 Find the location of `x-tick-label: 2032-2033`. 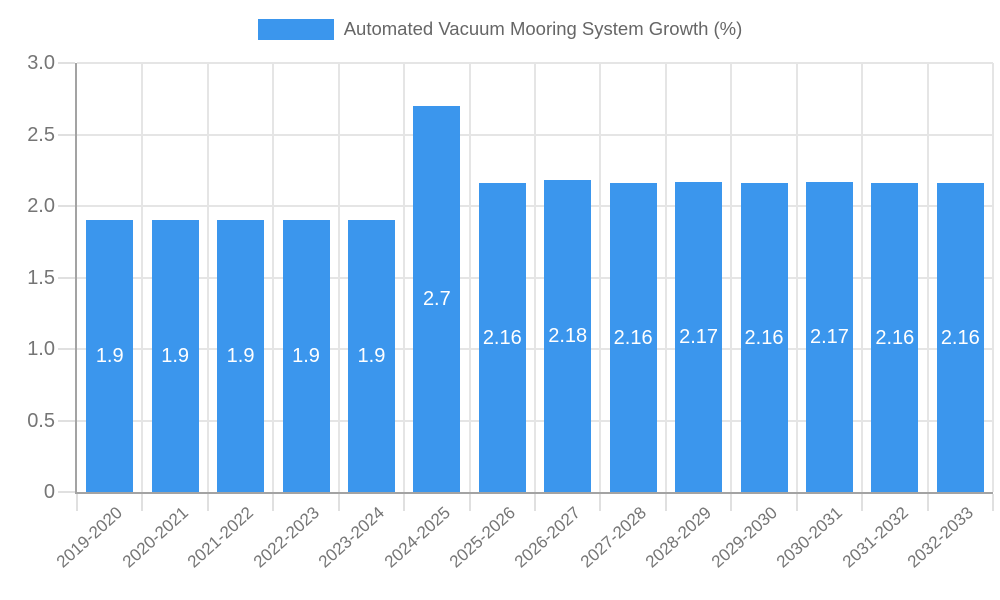

x-tick-label: 2032-2033 is located at coordinates (940, 537).